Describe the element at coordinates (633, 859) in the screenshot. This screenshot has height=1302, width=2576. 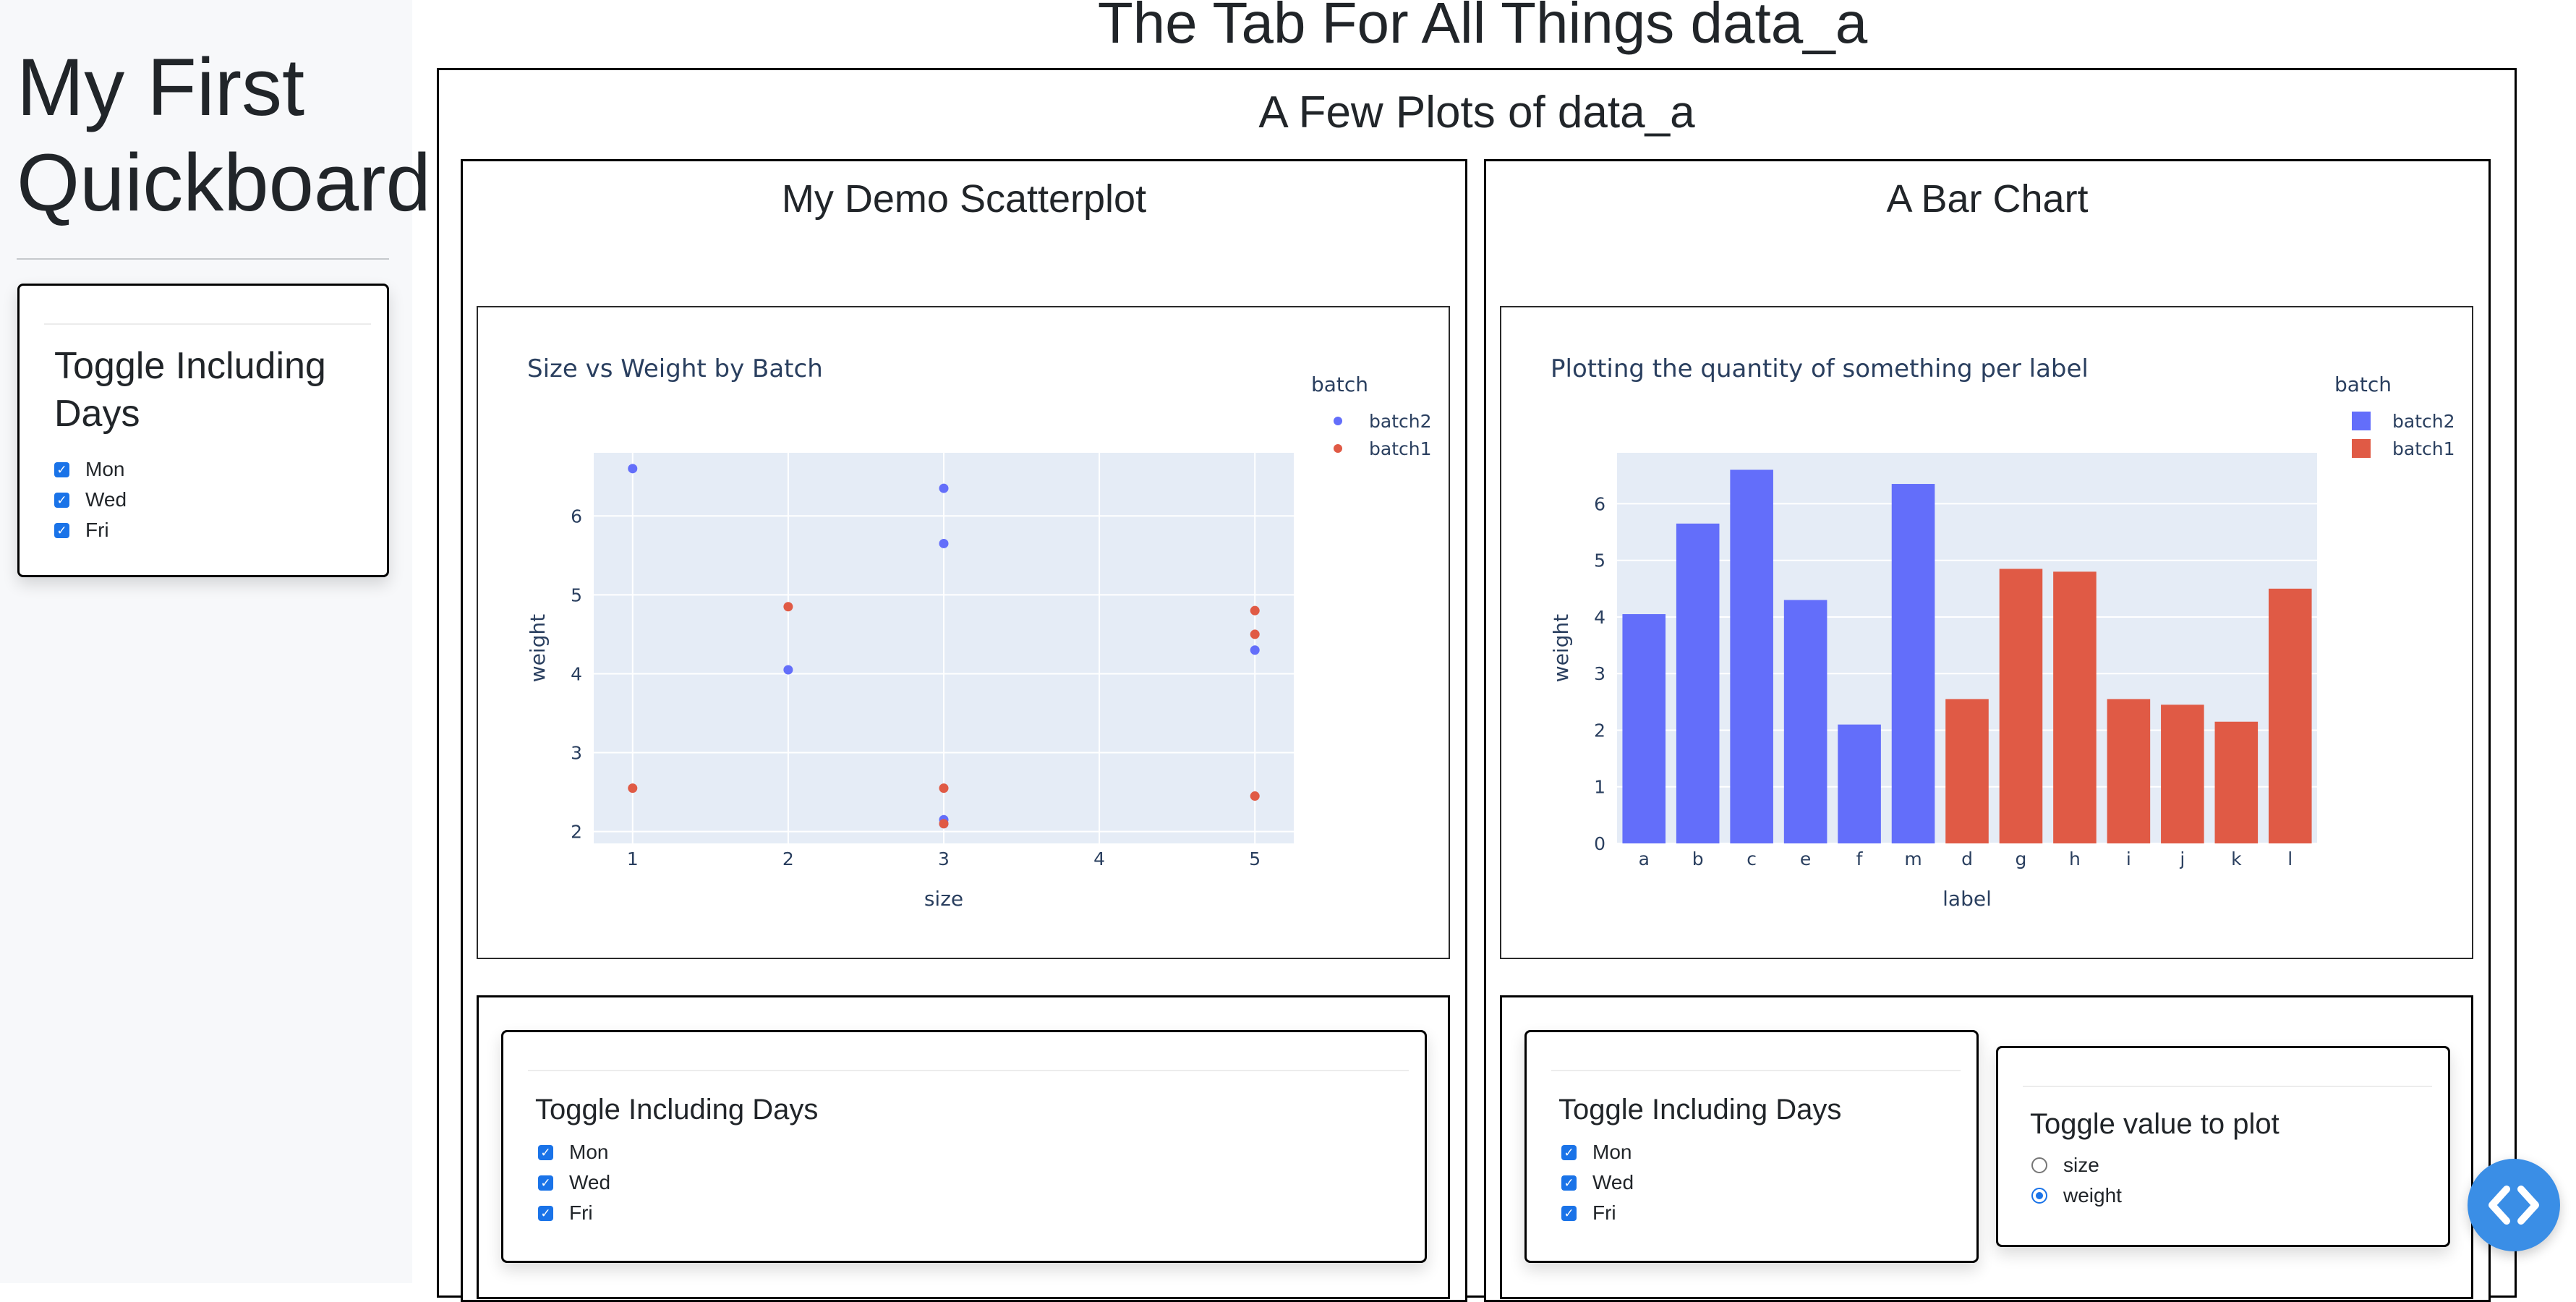
I see `x-tick-label: 1` at that location.